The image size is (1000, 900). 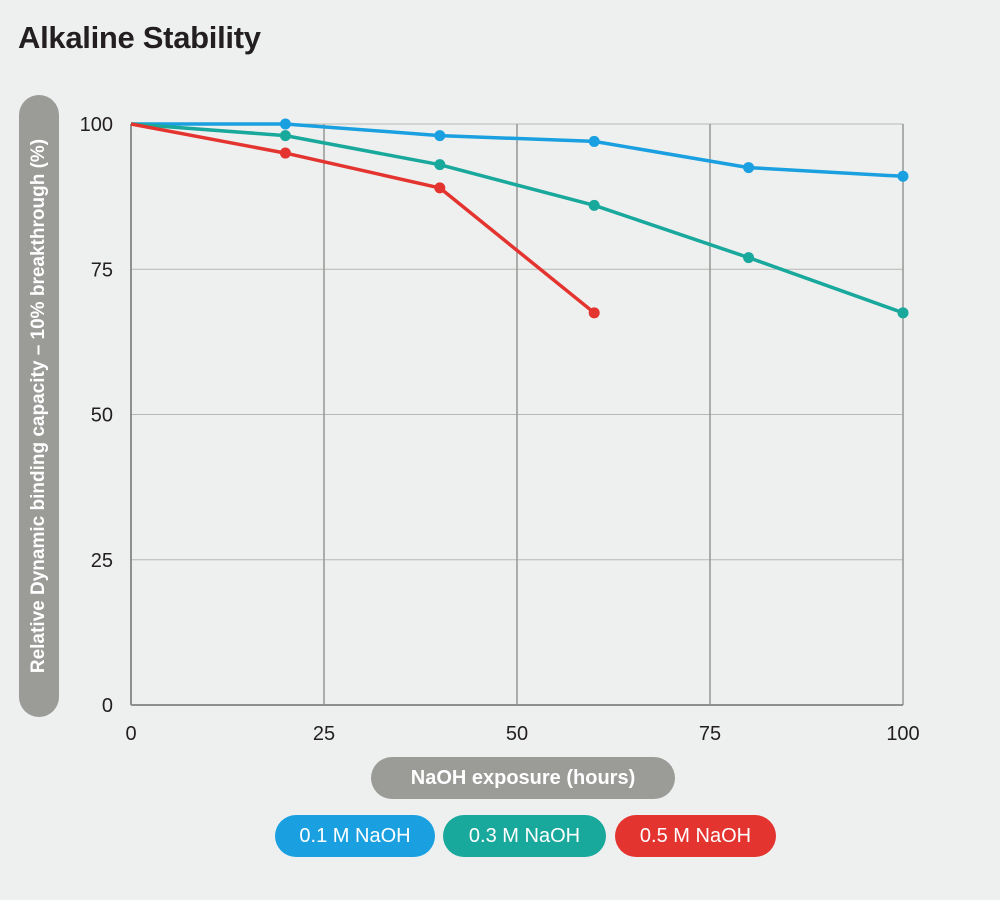 I want to click on x-tick-label-50: 50, so click(x=517, y=734).